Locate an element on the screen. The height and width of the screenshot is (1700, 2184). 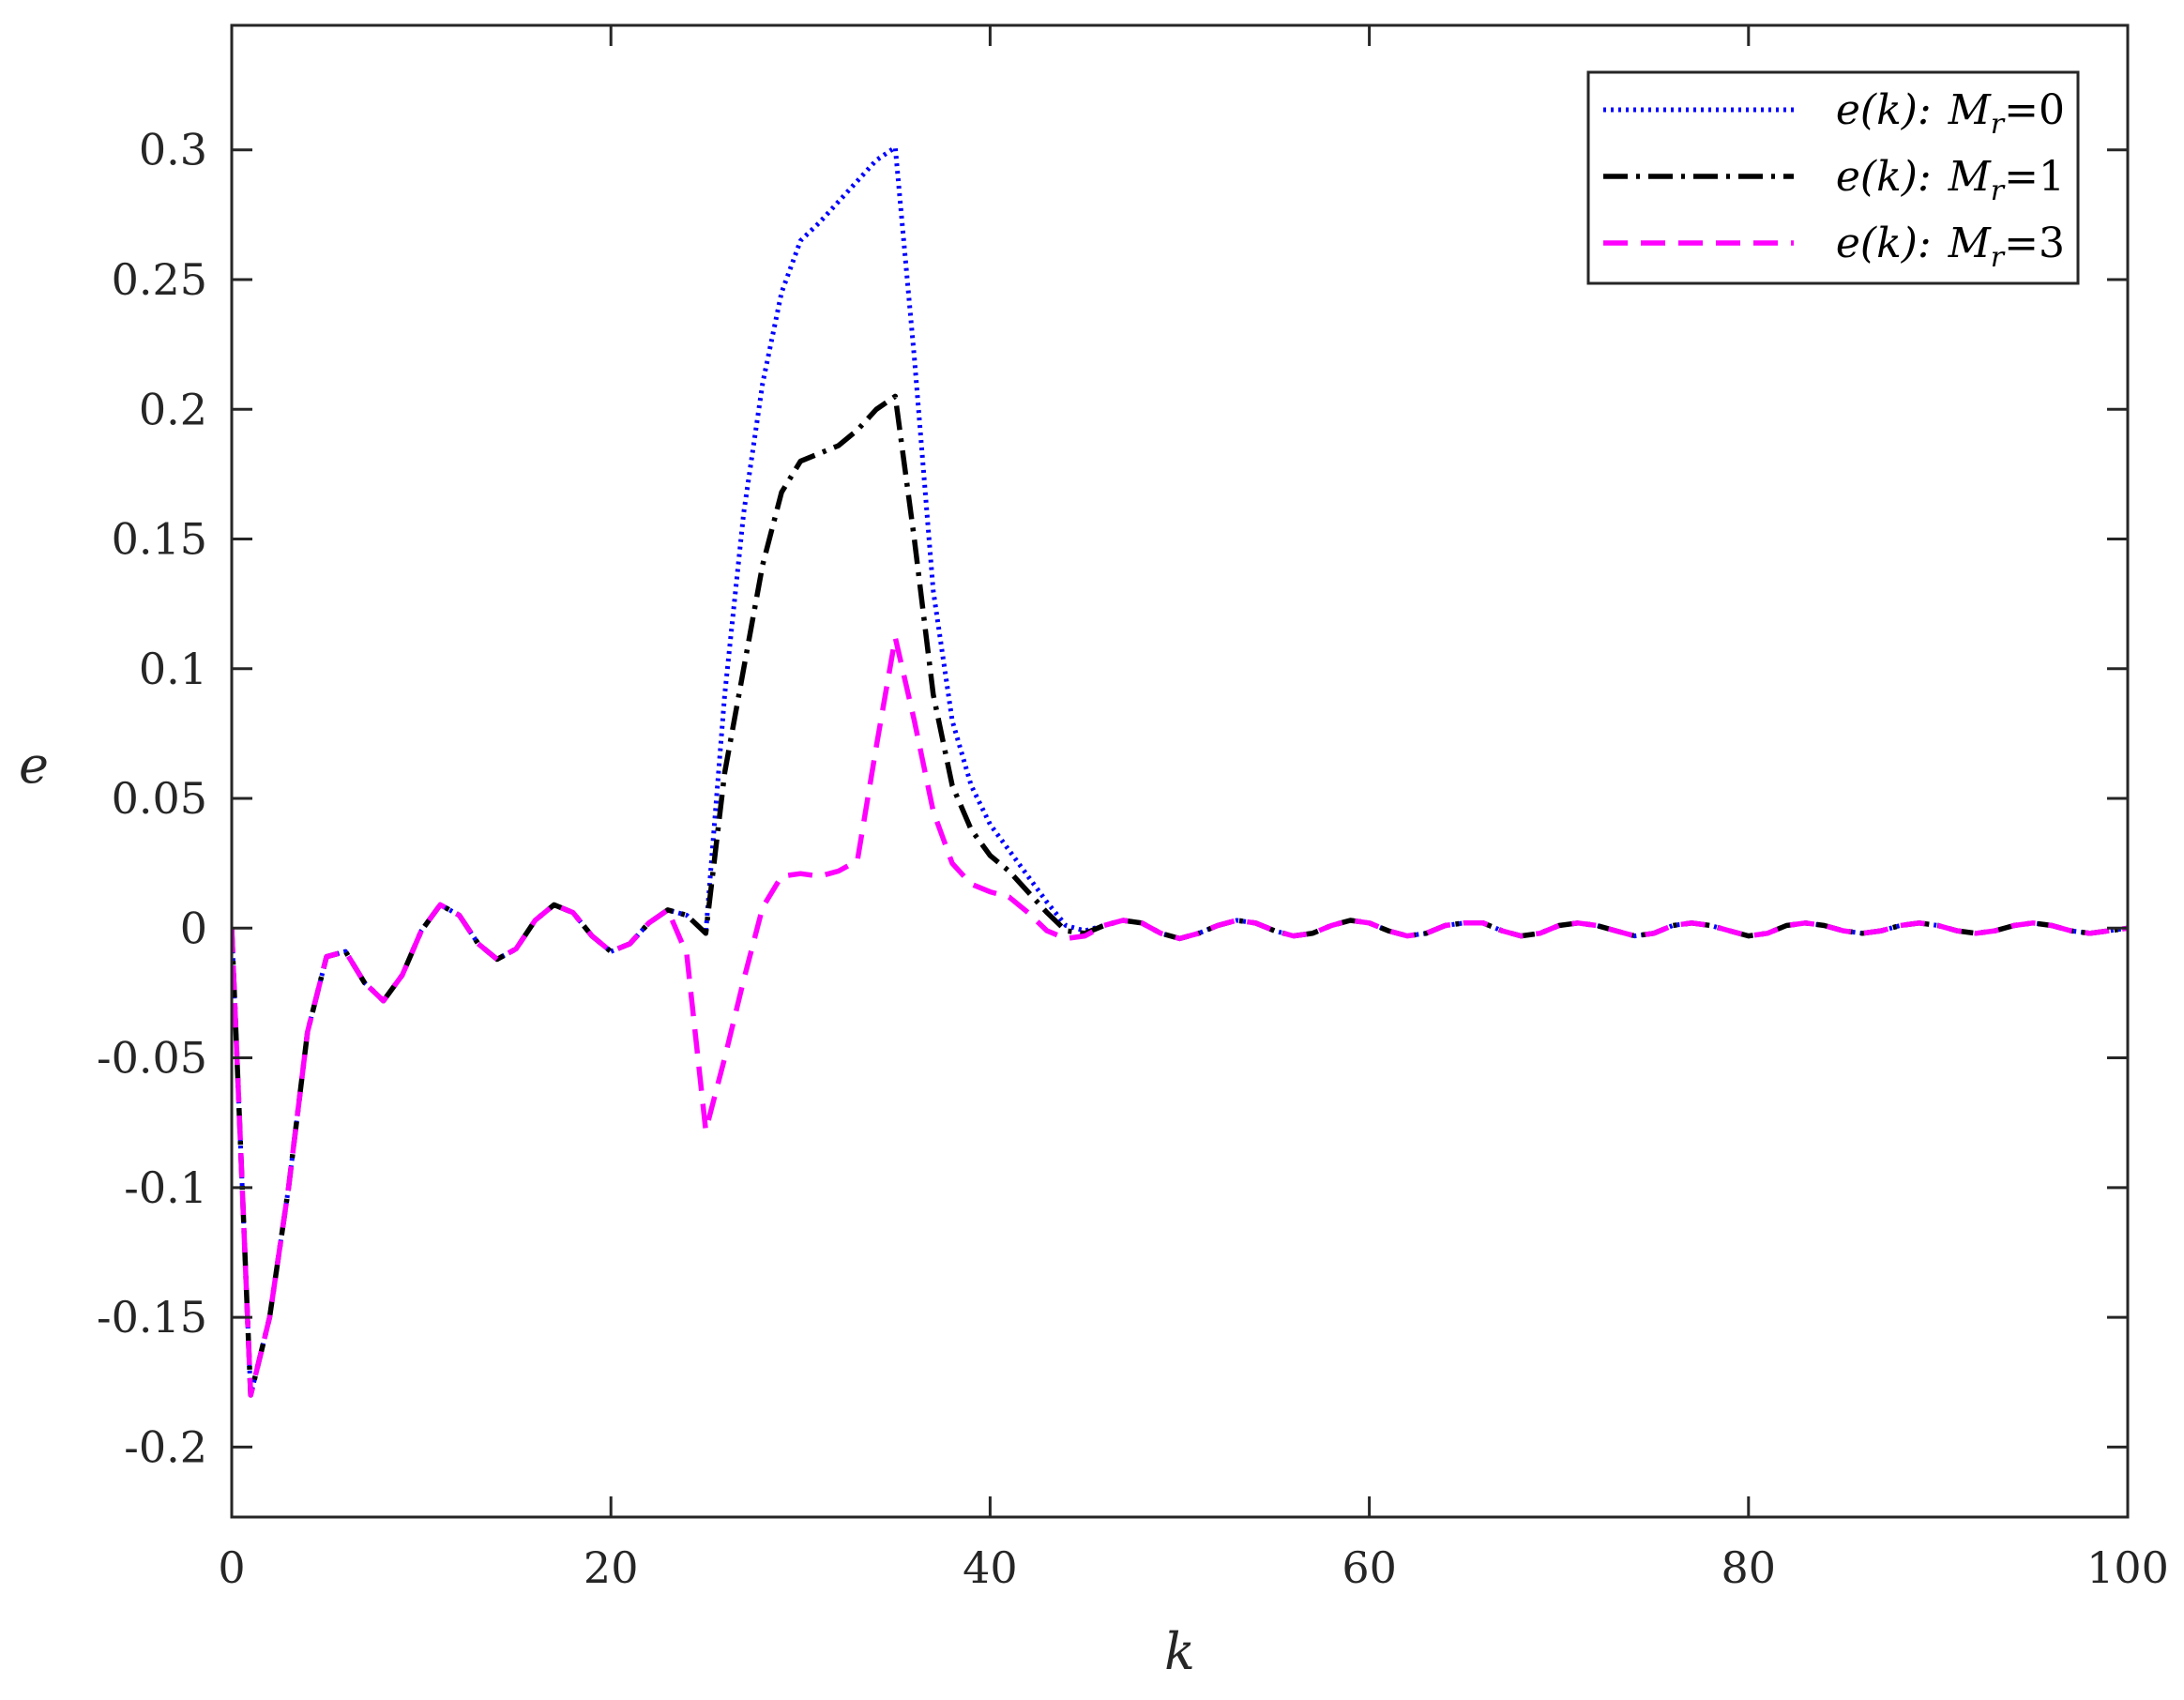
y-tick-label: 0.3 is located at coordinates (173, 150).